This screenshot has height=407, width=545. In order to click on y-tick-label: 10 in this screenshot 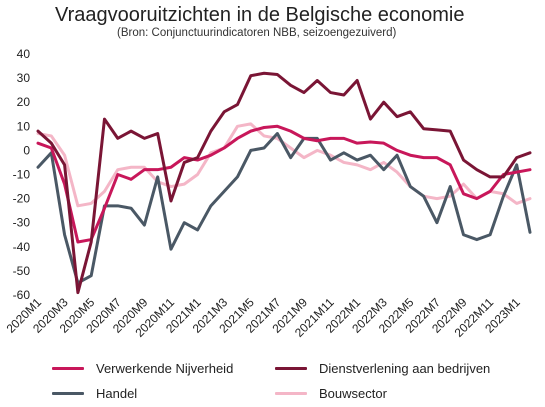, I will do `click(24, 126)`.